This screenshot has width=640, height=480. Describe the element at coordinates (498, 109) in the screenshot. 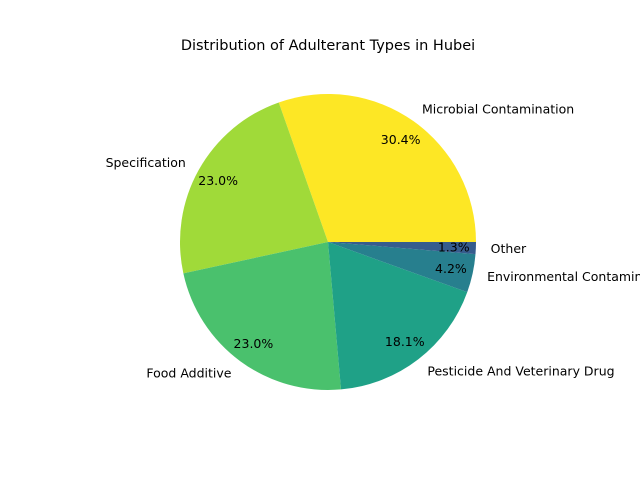

I see `slice-label-microbial-contamination: Microbial Contamination` at that location.